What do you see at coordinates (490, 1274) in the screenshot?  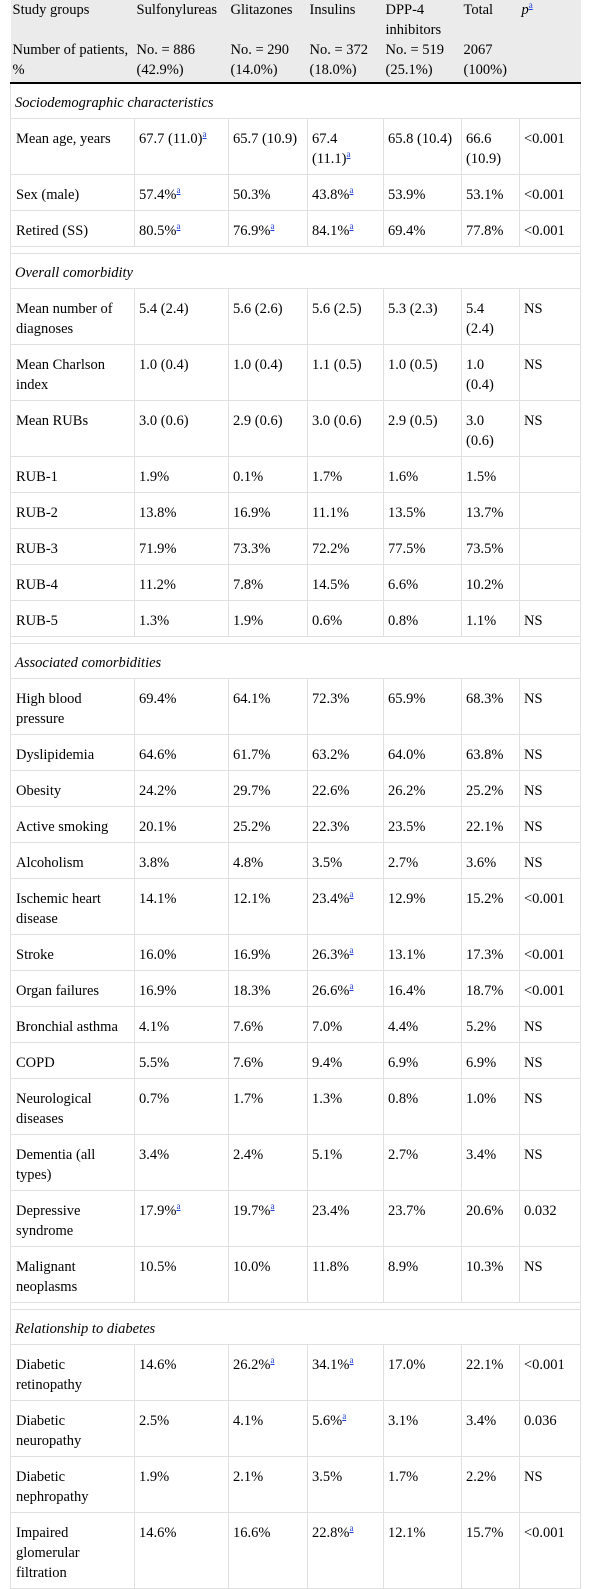 I see `table-cell: 10.3%` at bounding box center [490, 1274].